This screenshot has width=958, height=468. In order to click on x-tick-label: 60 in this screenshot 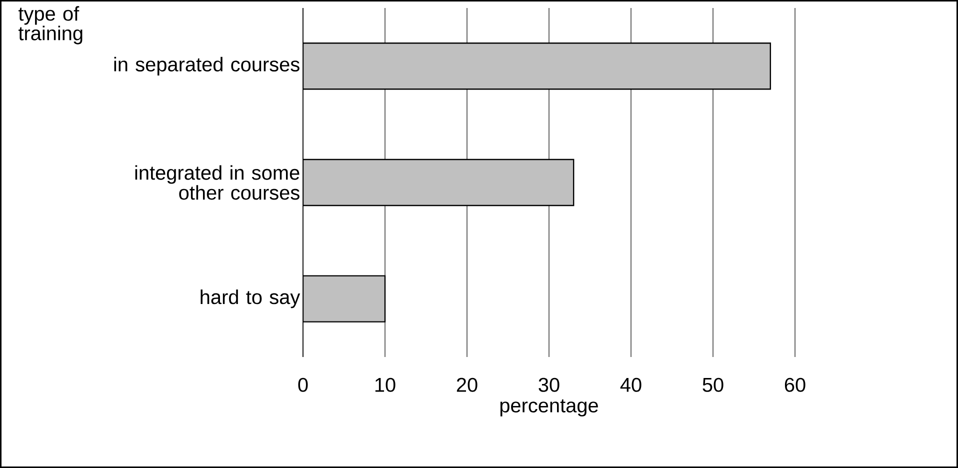, I will do `click(795, 385)`.